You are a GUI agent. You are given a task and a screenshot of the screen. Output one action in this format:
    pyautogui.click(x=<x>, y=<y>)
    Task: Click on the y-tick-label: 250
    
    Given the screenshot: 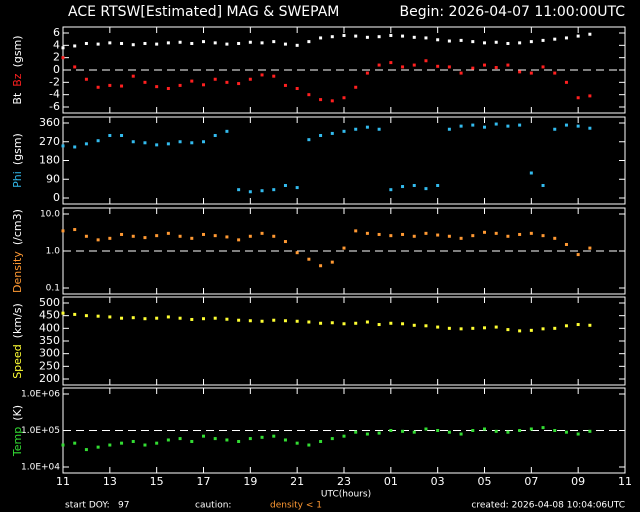 What is the action you would take?
    pyautogui.click(x=49, y=365)
    